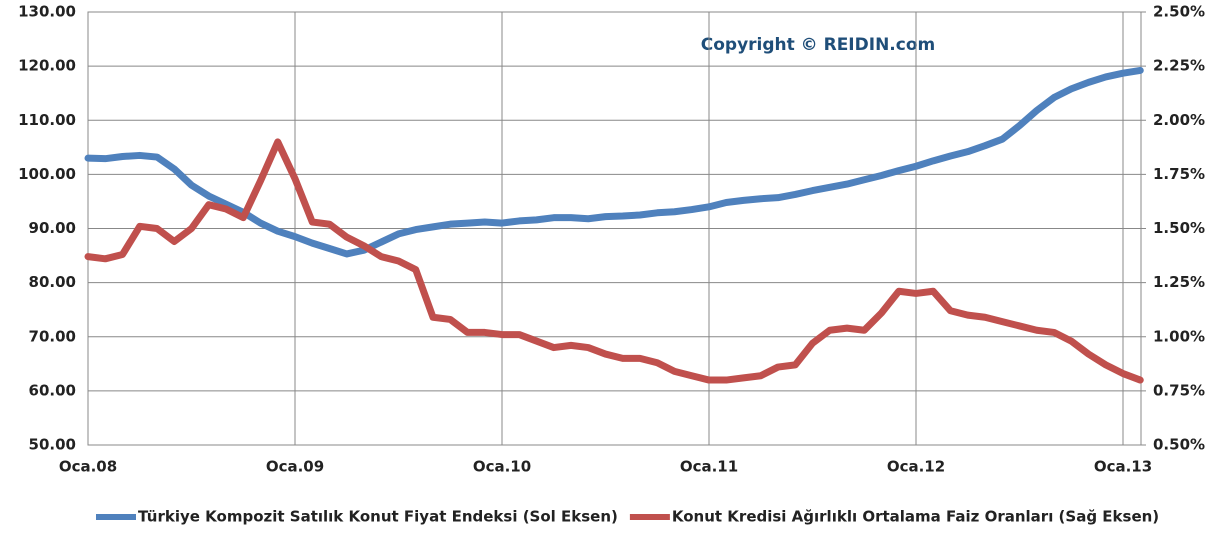 The width and height of the screenshot is (1221, 535). I want to click on y-tick-label: 90.00, so click(52, 228).